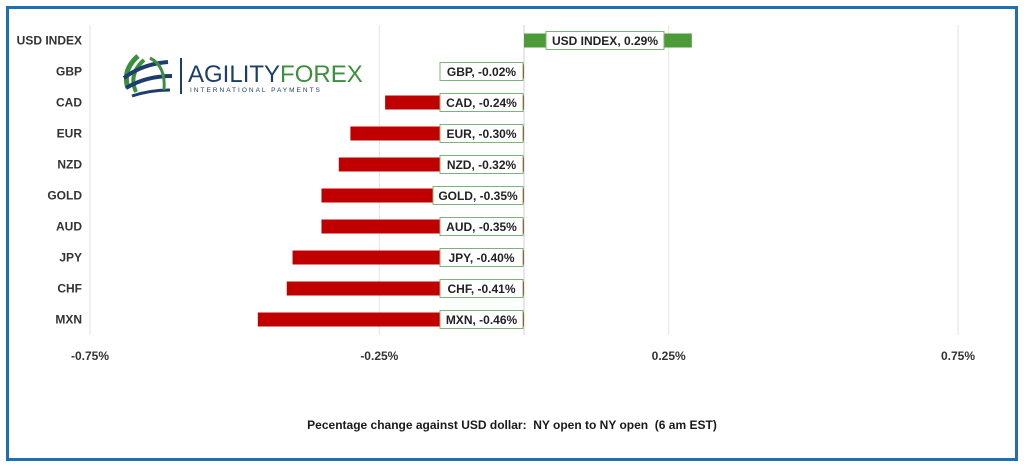  Describe the element at coordinates (275, 74) in the screenshot. I see `logo-name: AGILITYFOREX` at that location.